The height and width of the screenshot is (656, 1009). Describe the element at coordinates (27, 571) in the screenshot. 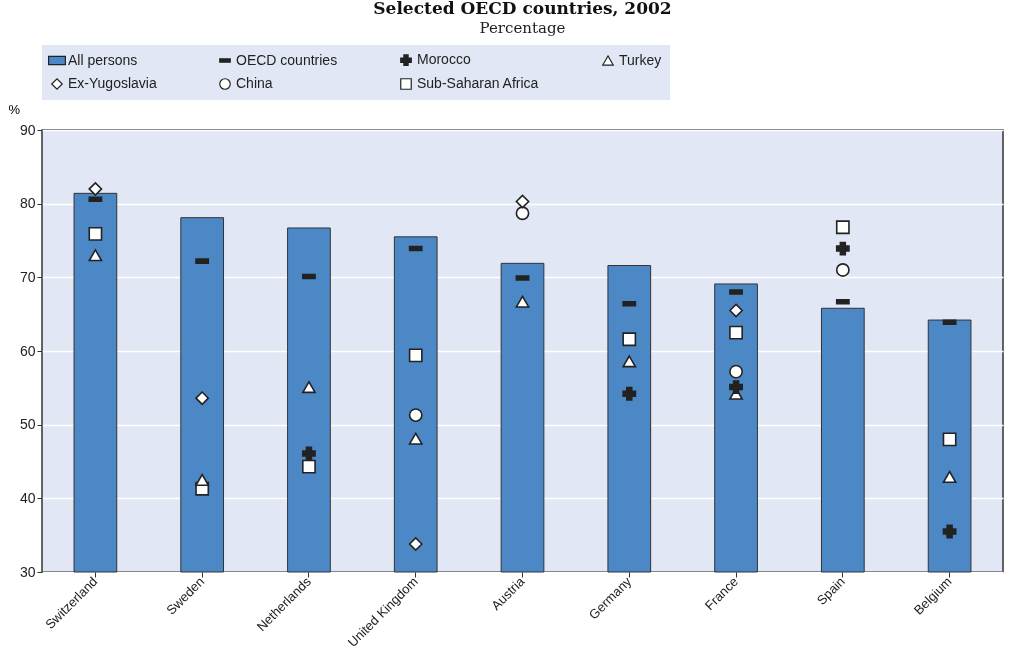

I see `y-tick-label: 30` at that location.